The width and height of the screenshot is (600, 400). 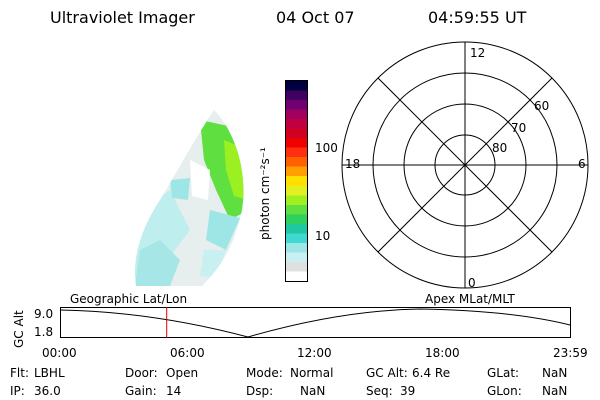 I want to click on gc-alt-label: GC Alt:, so click(x=387, y=373).